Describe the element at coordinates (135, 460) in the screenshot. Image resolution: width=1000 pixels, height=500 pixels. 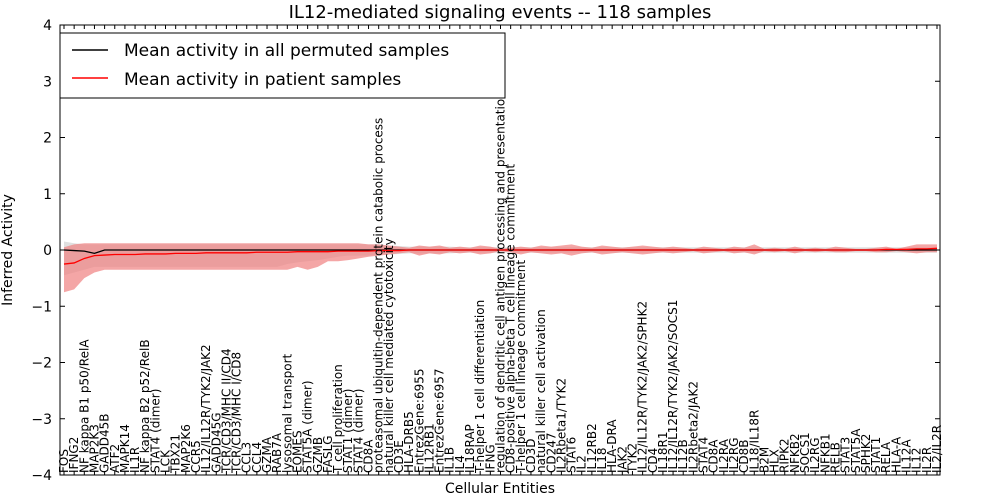
I see `x-tick-label: IL1R` at that location.